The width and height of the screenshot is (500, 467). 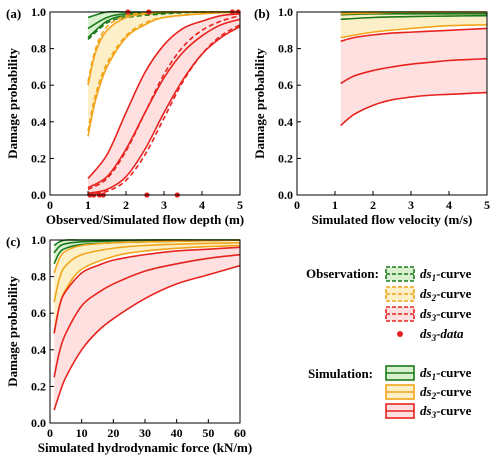 I want to click on legend-dot-swatch, so click(x=400, y=334).